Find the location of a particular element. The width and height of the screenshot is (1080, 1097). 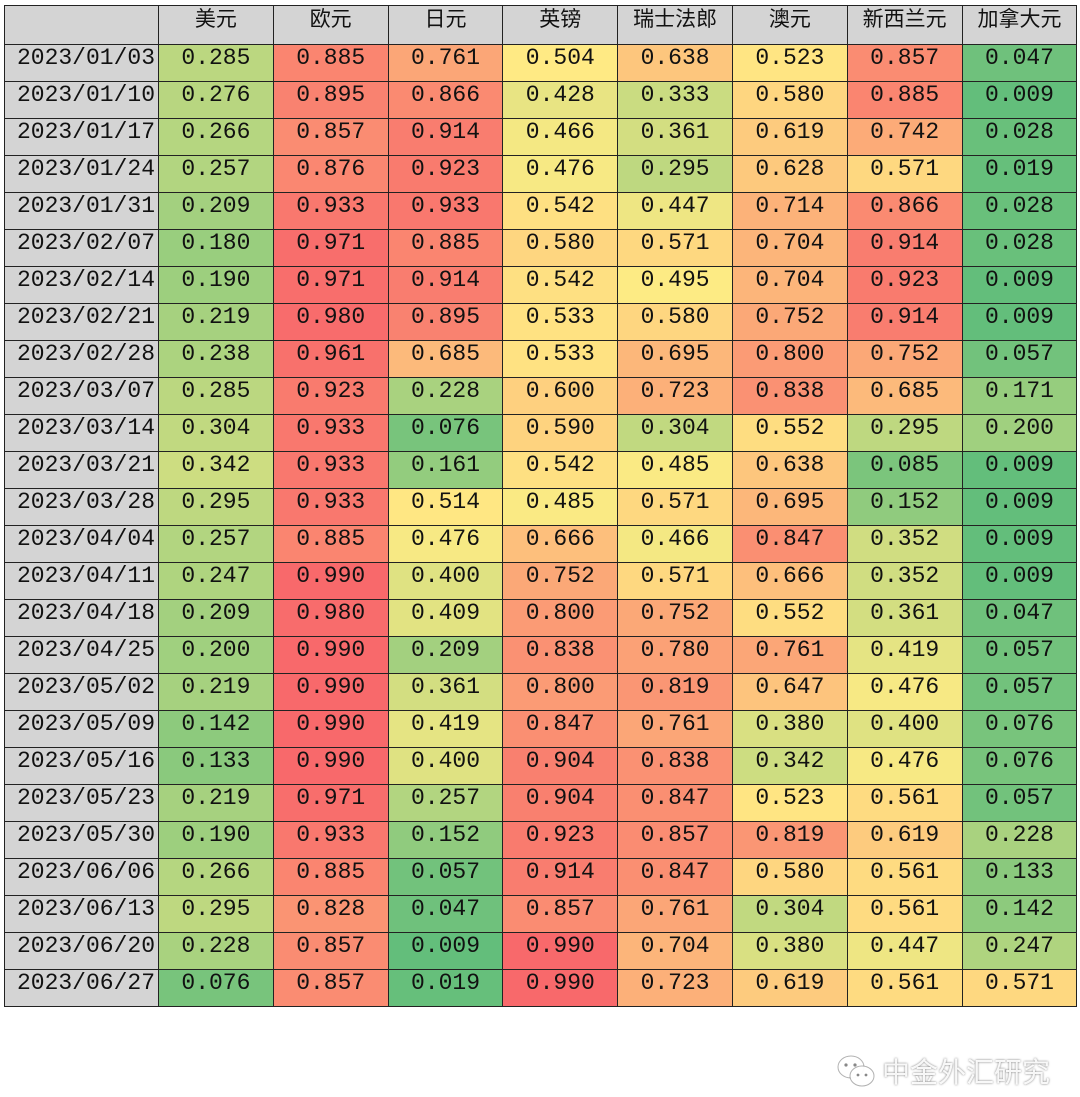

date-cell: 2023/01/10 is located at coordinates (81, 100).